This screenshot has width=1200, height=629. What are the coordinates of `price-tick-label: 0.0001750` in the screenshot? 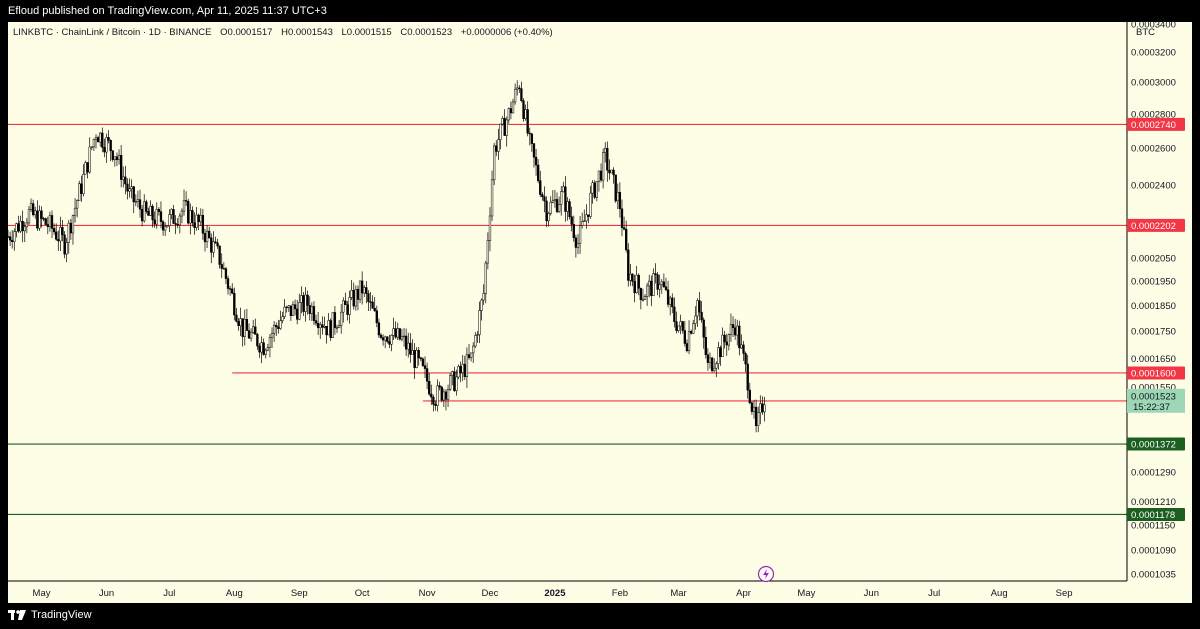 It's located at (1153, 332).